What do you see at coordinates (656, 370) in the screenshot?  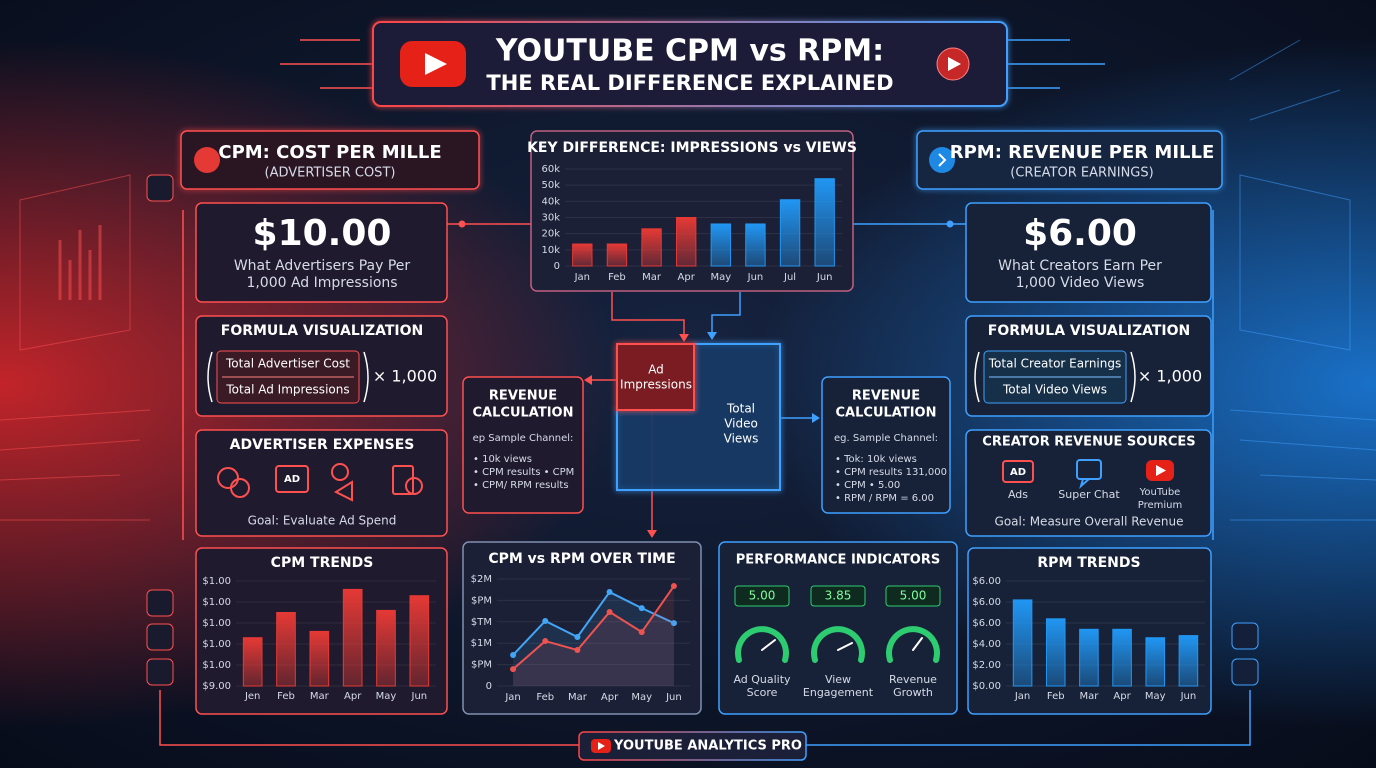 I see `label: Ad` at bounding box center [656, 370].